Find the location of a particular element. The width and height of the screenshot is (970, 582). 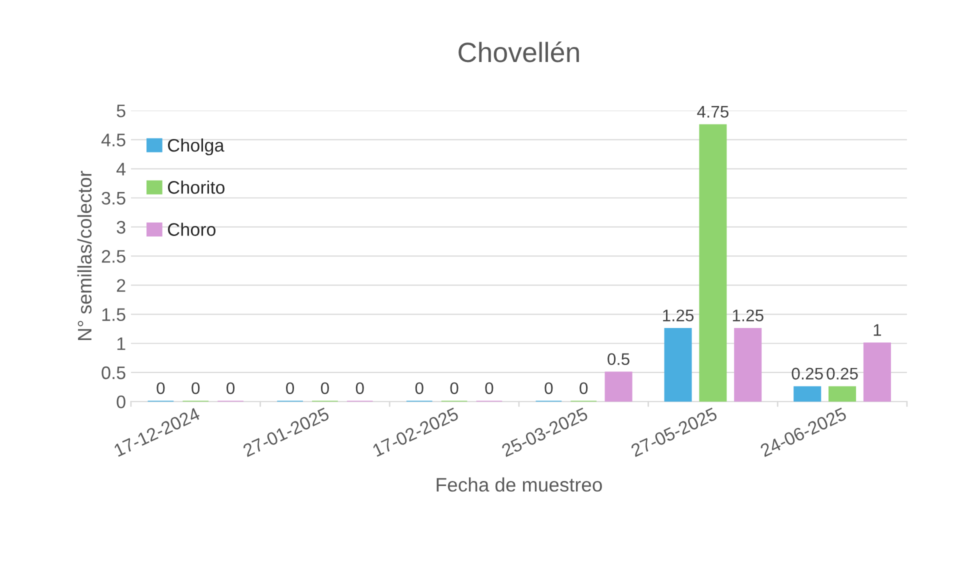

y-tick-label: 1 is located at coordinates (121, 344).